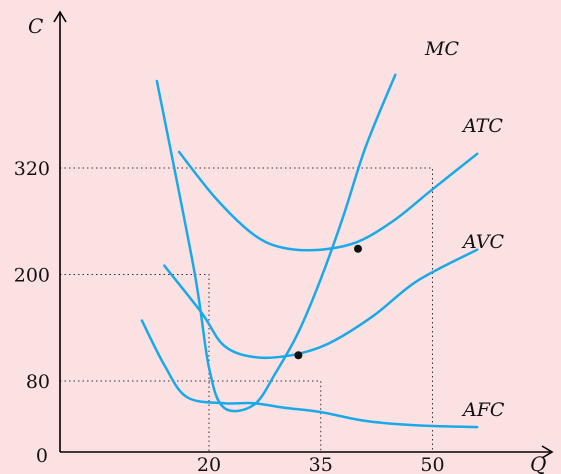  I want to click on avc-curve, so click(321, 304).